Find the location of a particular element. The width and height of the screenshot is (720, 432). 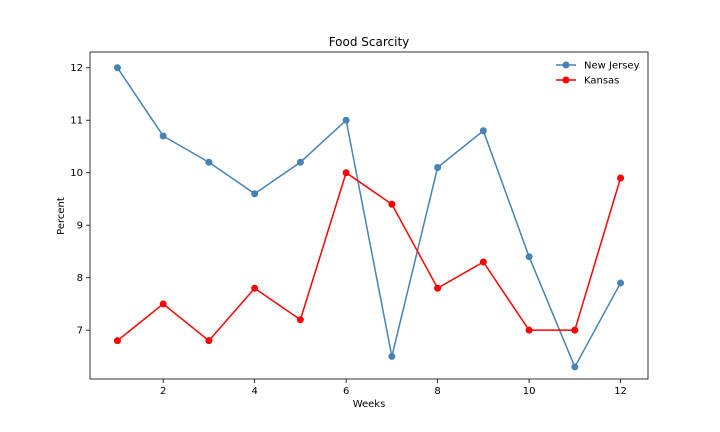

x-tick-label-6: 6 is located at coordinates (346, 391).